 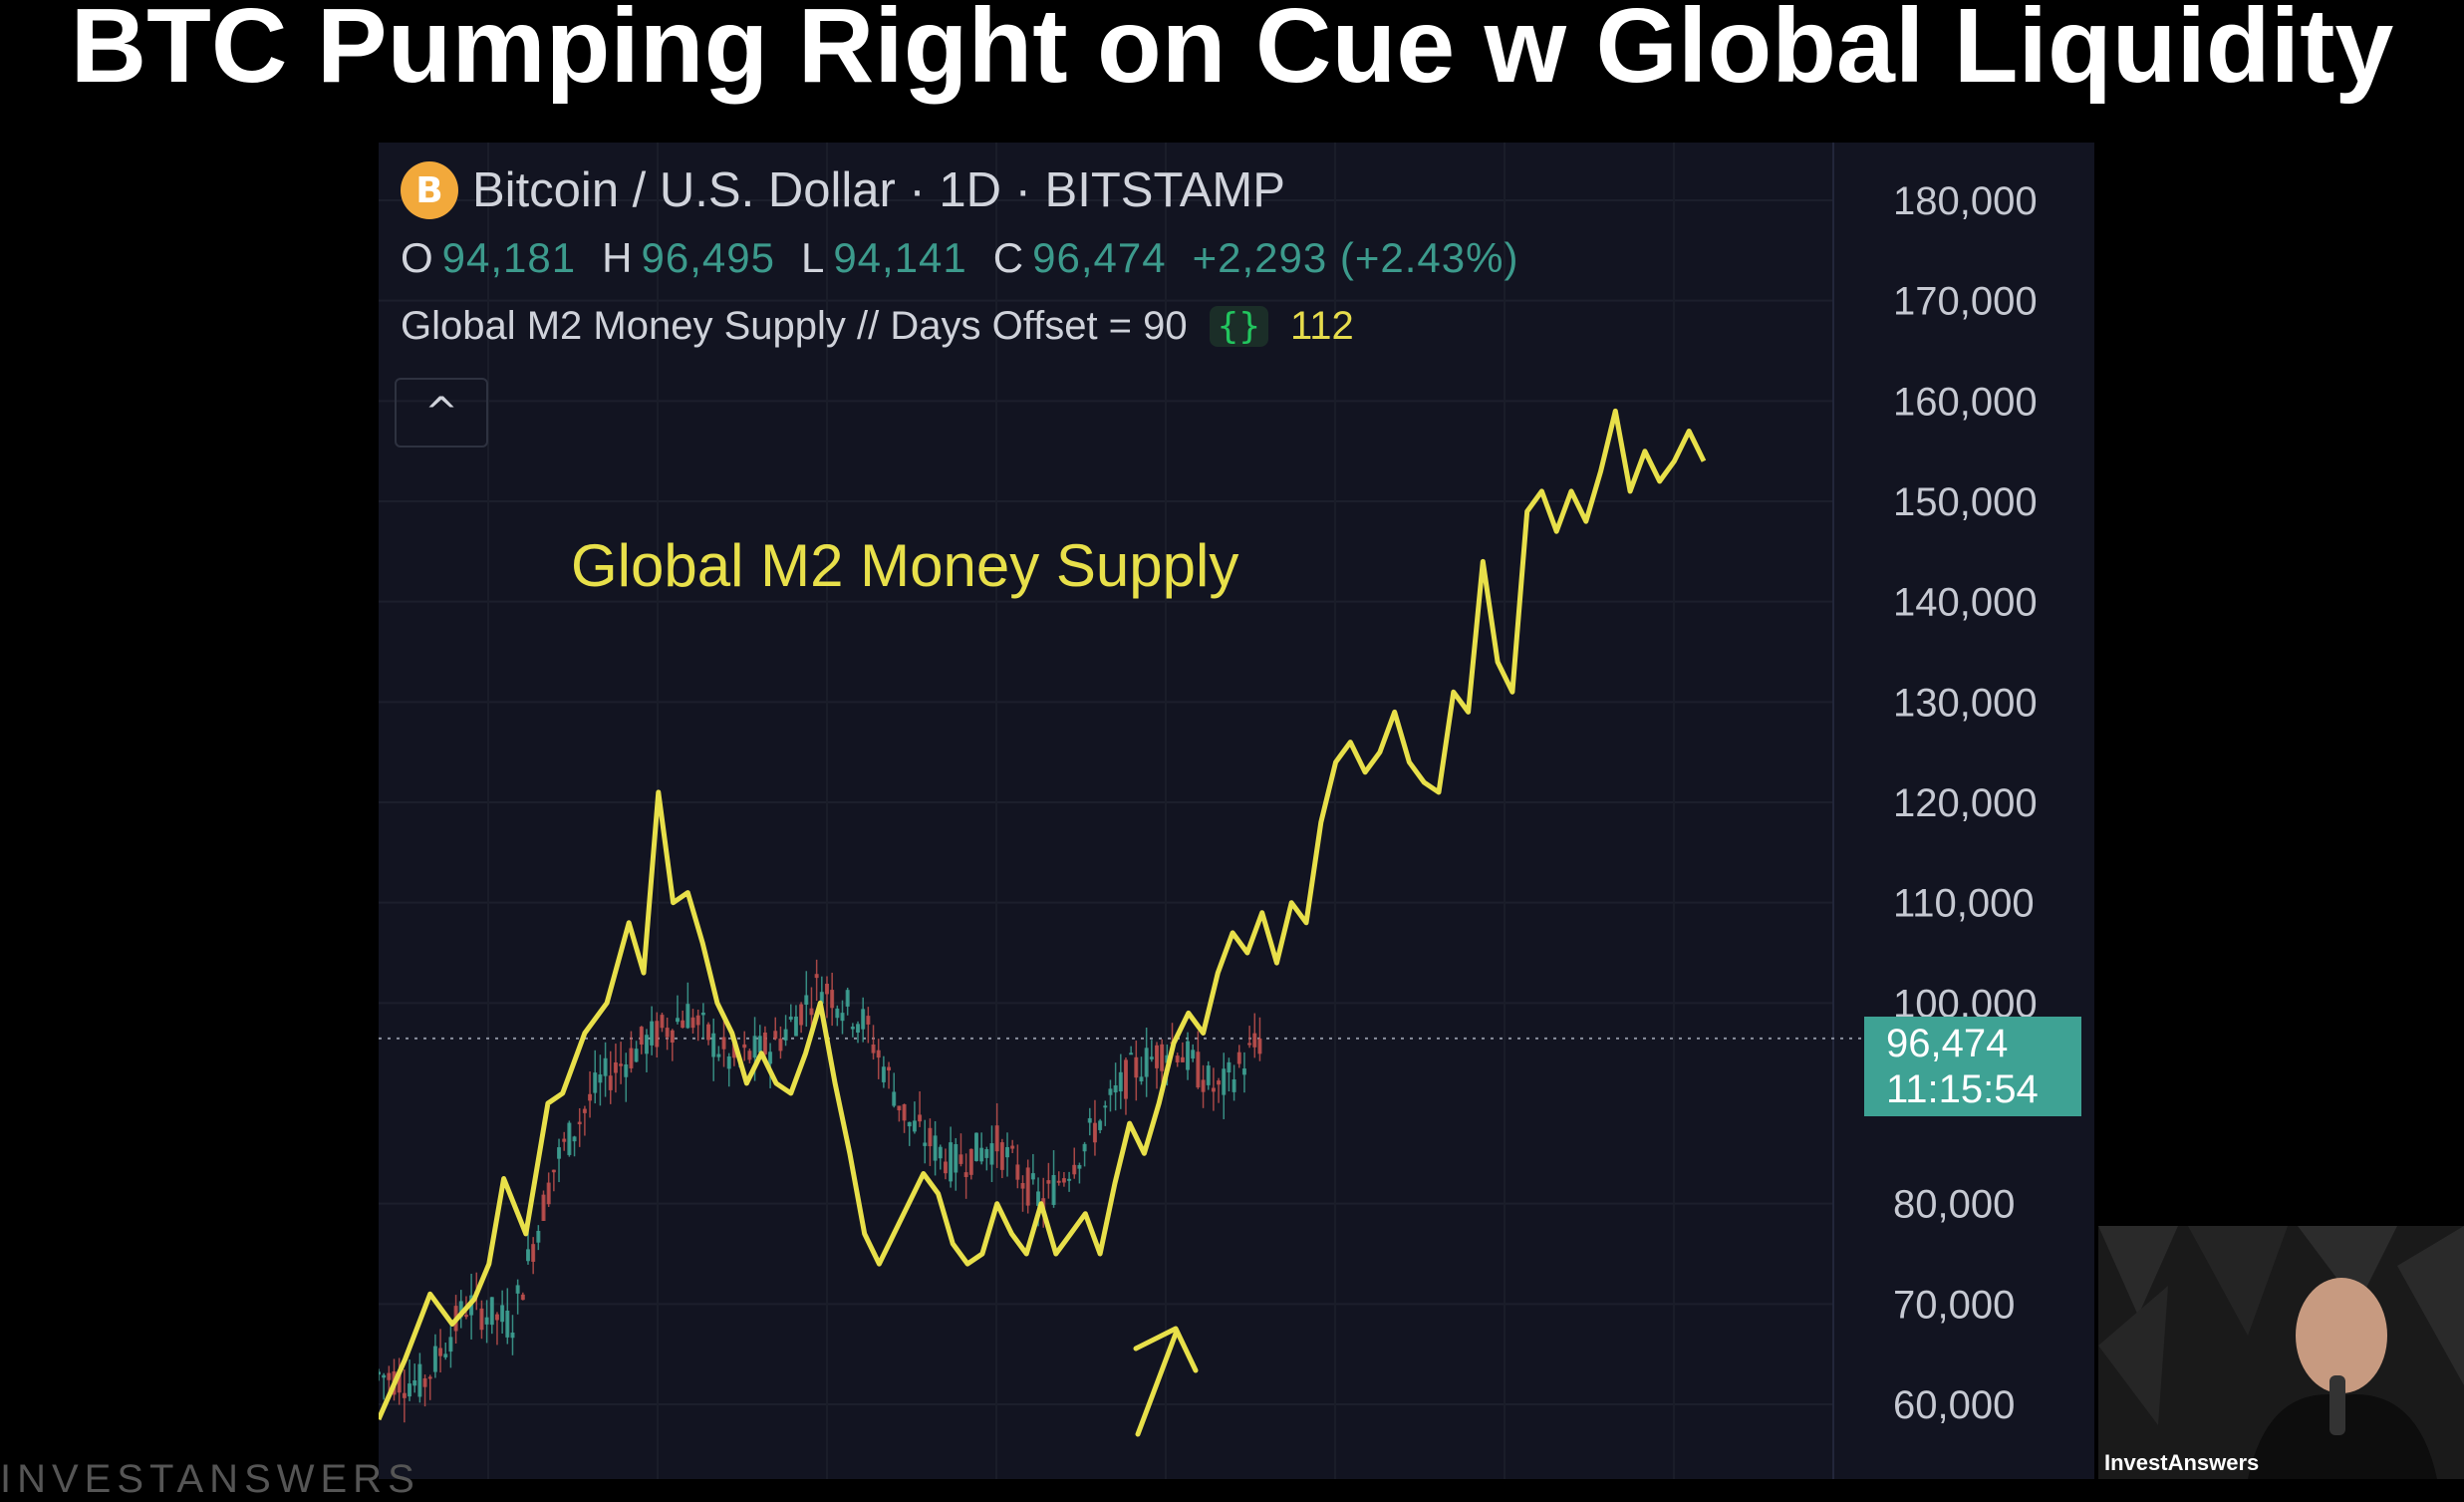 What do you see at coordinates (1239, 326) in the screenshot?
I see `curly-braces-icon: {}` at bounding box center [1239, 326].